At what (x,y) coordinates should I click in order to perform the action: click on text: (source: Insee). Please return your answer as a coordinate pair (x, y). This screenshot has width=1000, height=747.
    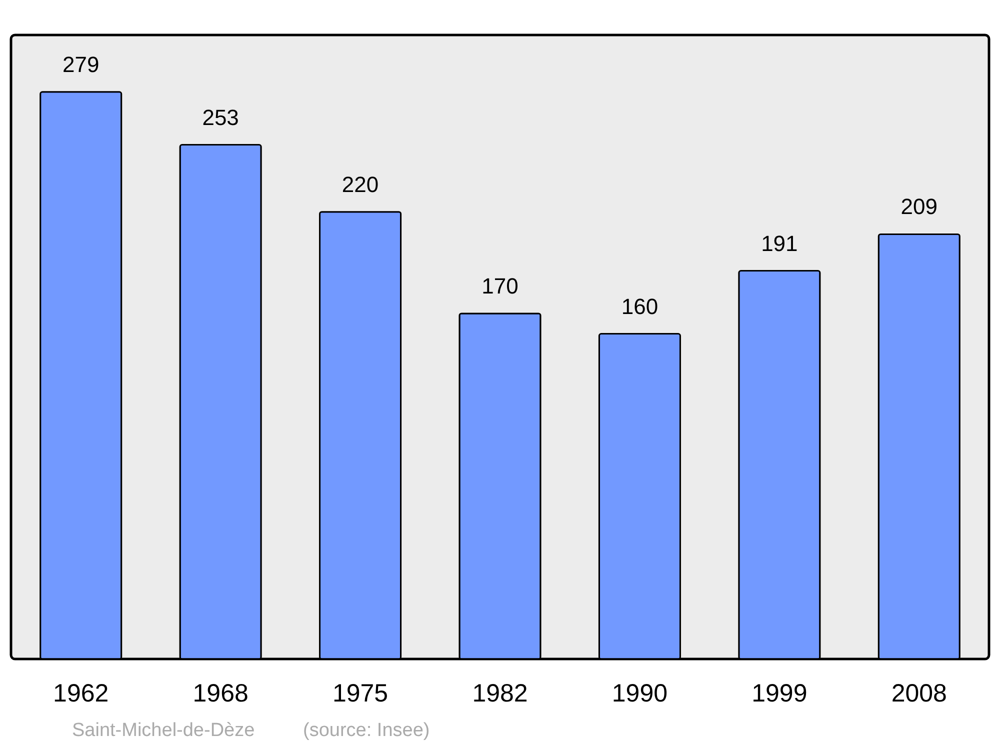
    Looking at the image, I should click on (366, 730).